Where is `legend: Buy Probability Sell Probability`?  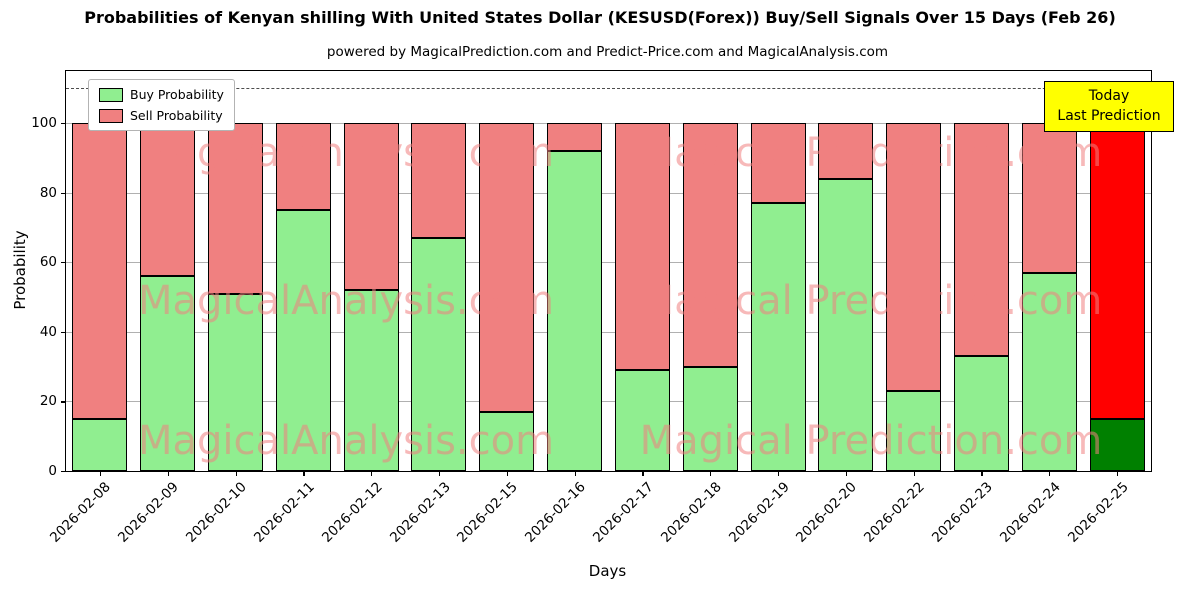 legend: Buy Probability Sell Probability is located at coordinates (161, 105).